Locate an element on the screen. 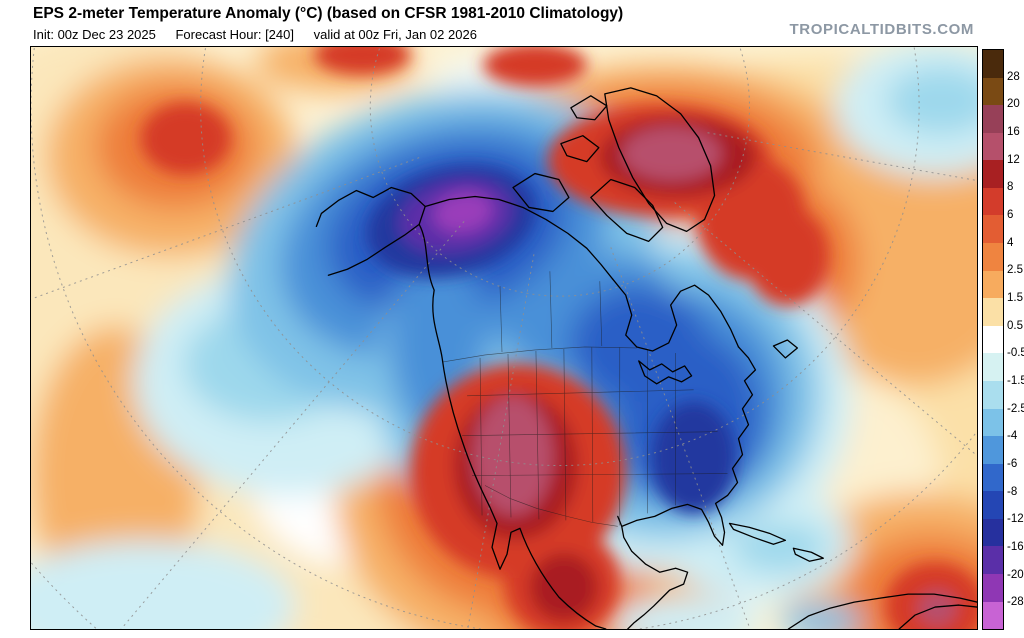 The image size is (1024, 638). colorbar-tick-label: -16 is located at coordinates (1015, 547).